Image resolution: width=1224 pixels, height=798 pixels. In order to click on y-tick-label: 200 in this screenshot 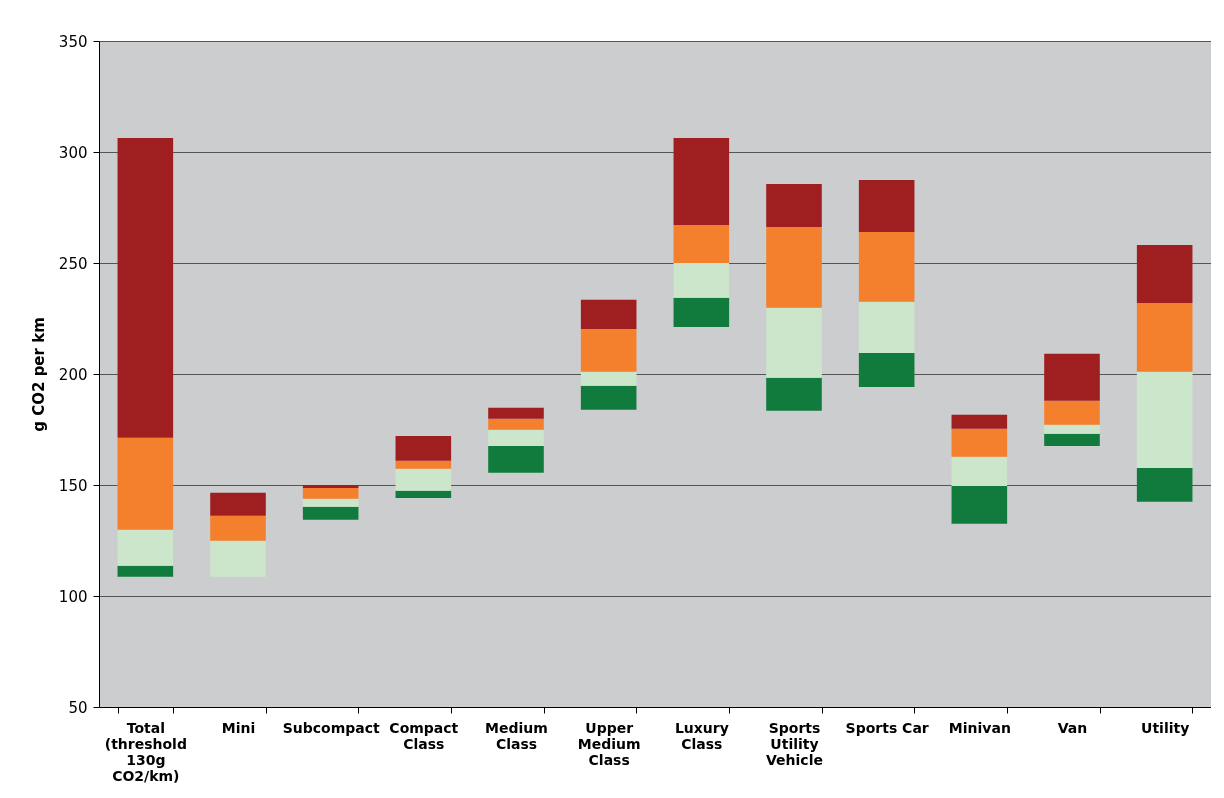, I will do `click(73, 374)`.